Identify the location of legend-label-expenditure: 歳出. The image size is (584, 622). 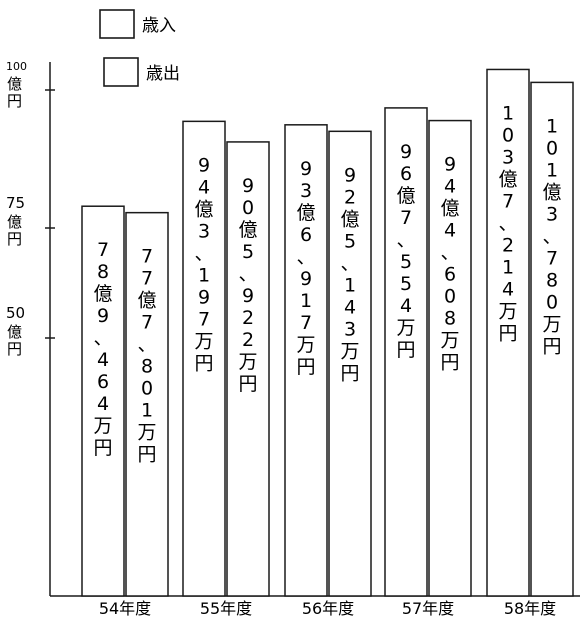
(163, 74).